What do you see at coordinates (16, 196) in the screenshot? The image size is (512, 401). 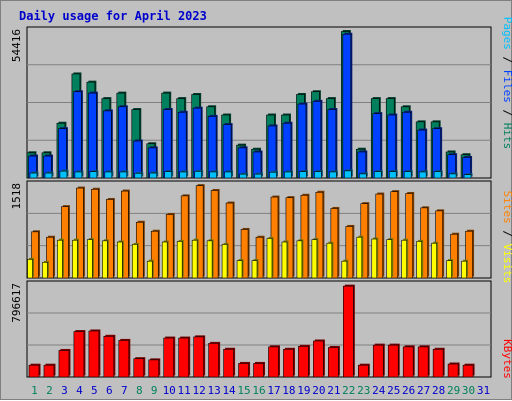 I see `y-max-label: 1518` at bounding box center [16, 196].